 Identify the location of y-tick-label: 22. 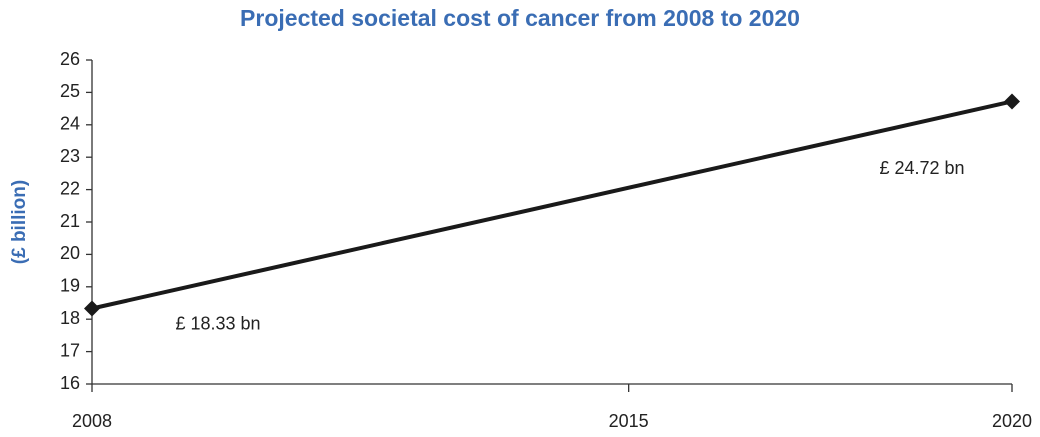
(70, 188).